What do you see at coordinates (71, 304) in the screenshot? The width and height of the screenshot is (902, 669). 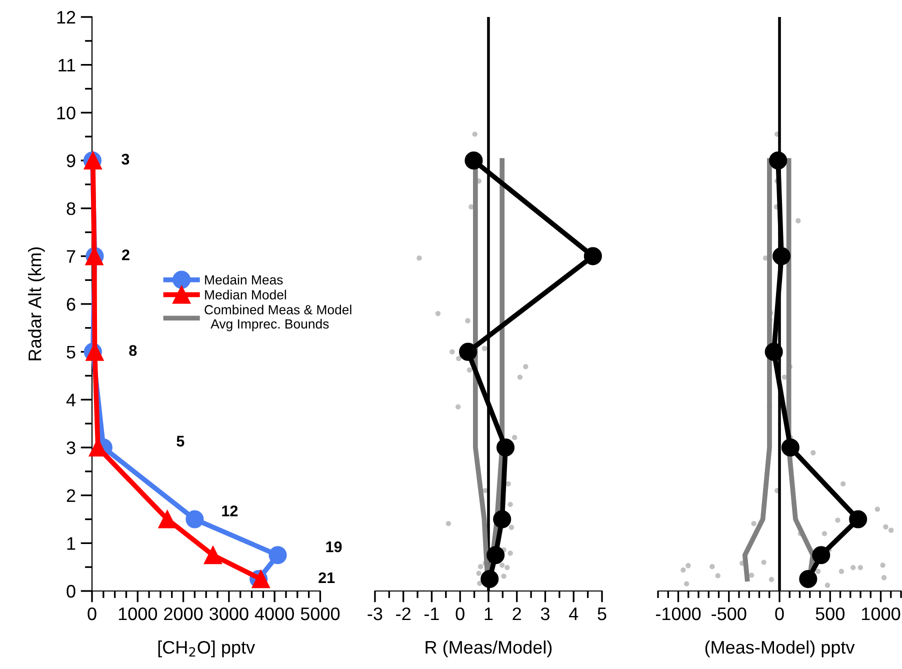 I see `y-tick-label: 6` at bounding box center [71, 304].